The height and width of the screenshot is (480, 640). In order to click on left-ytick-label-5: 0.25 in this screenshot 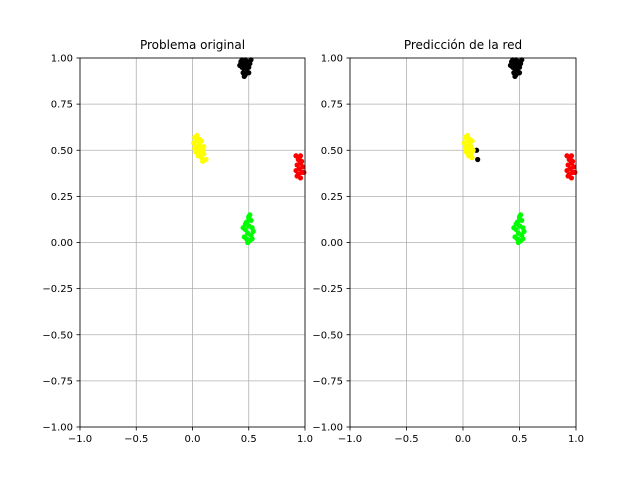, I will do `click(62, 197)`.